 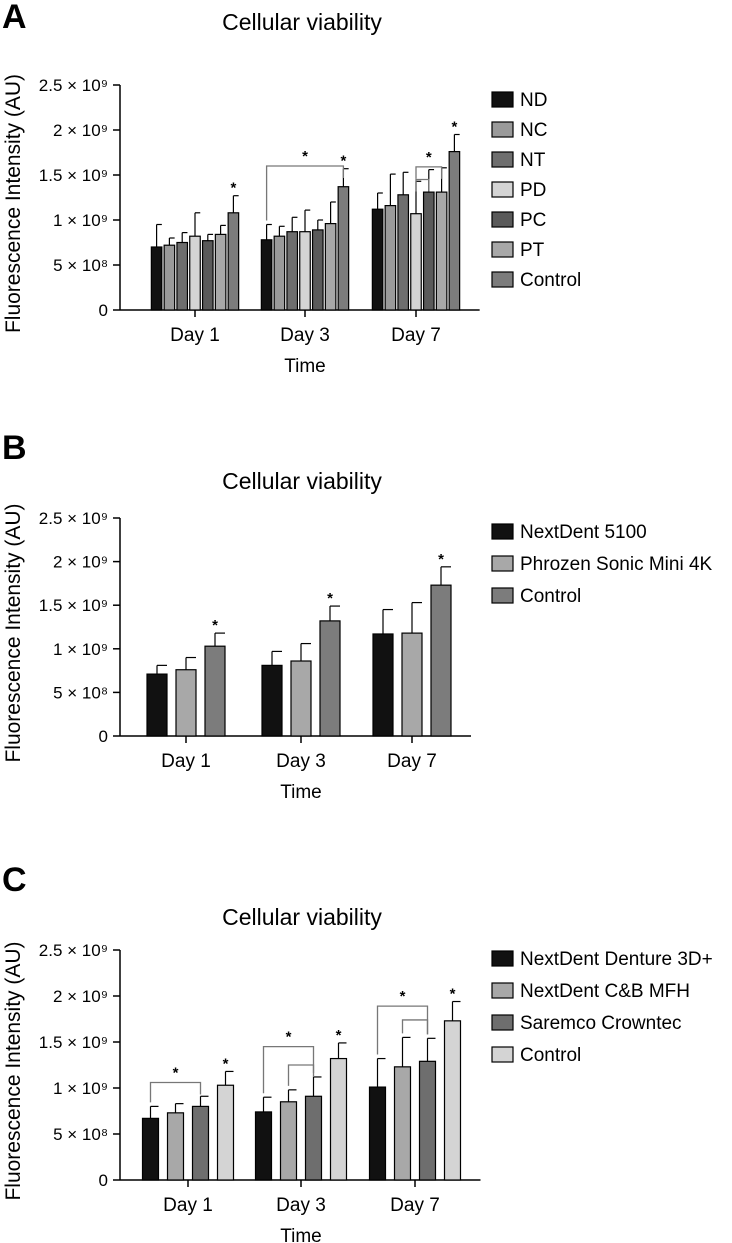 What do you see at coordinates (533, 130) in the screenshot?
I see `legend-label: NC` at bounding box center [533, 130].